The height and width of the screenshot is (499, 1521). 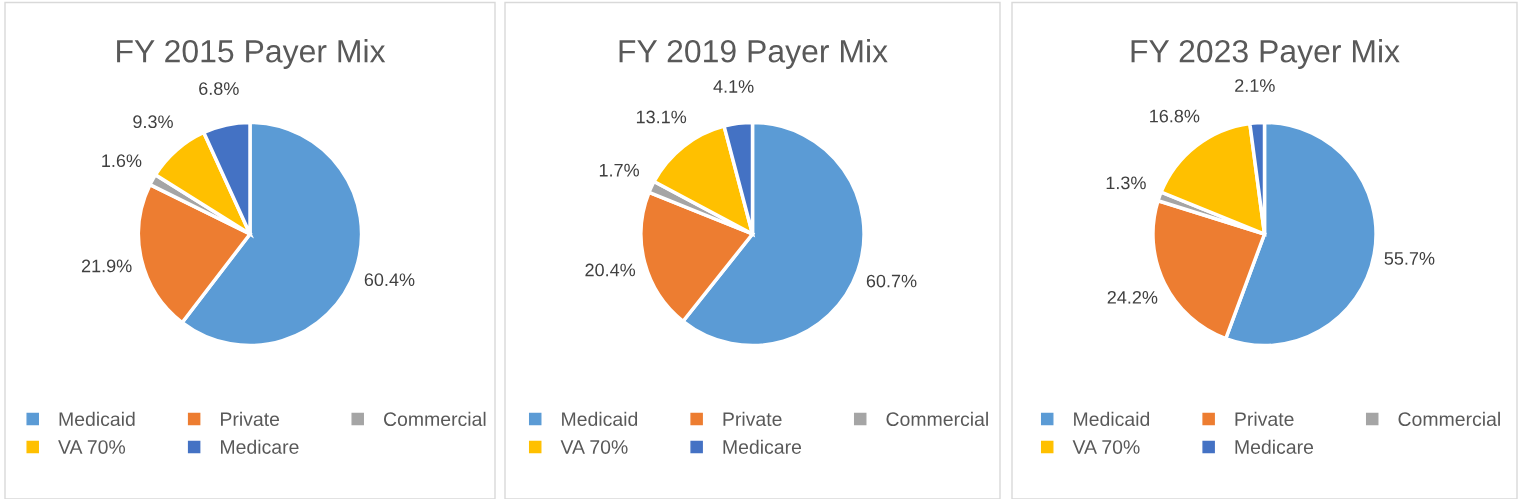 I want to click on data-label: 13.1%, so click(x=661, y=117).